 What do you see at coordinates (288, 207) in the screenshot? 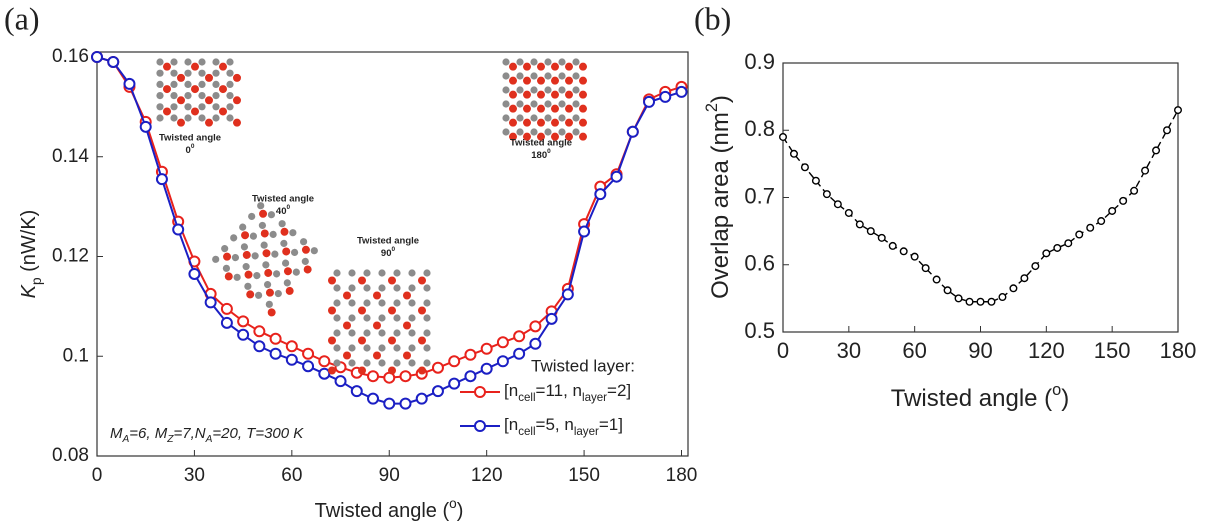
I see `inset-angle-part: 0` at bounding box center [288, 207].